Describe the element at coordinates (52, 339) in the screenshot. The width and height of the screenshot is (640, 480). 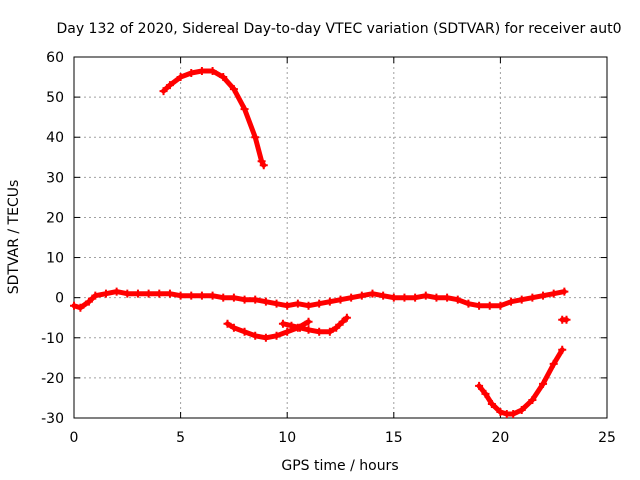
I see `y-tick-label: -10` at that location.